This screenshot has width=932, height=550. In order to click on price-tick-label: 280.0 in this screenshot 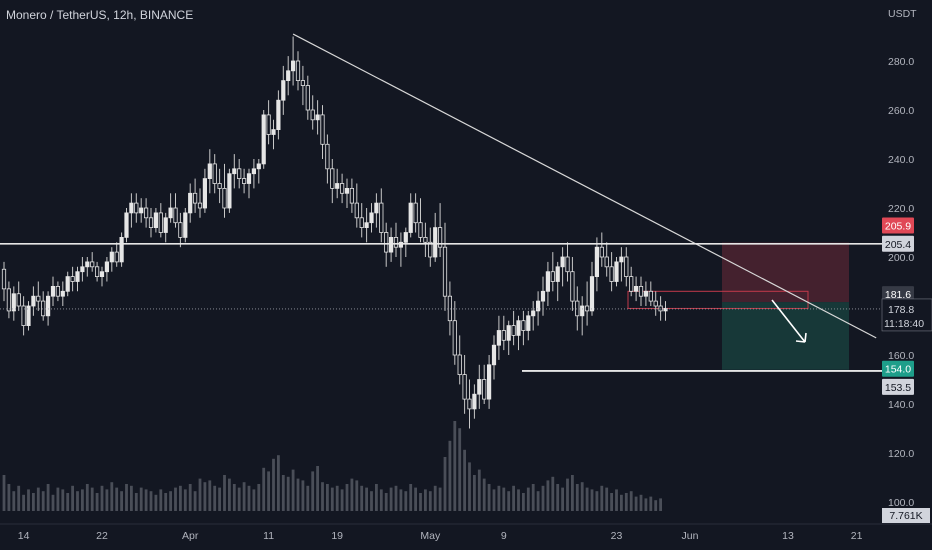, I will do `click(901, 62)`.